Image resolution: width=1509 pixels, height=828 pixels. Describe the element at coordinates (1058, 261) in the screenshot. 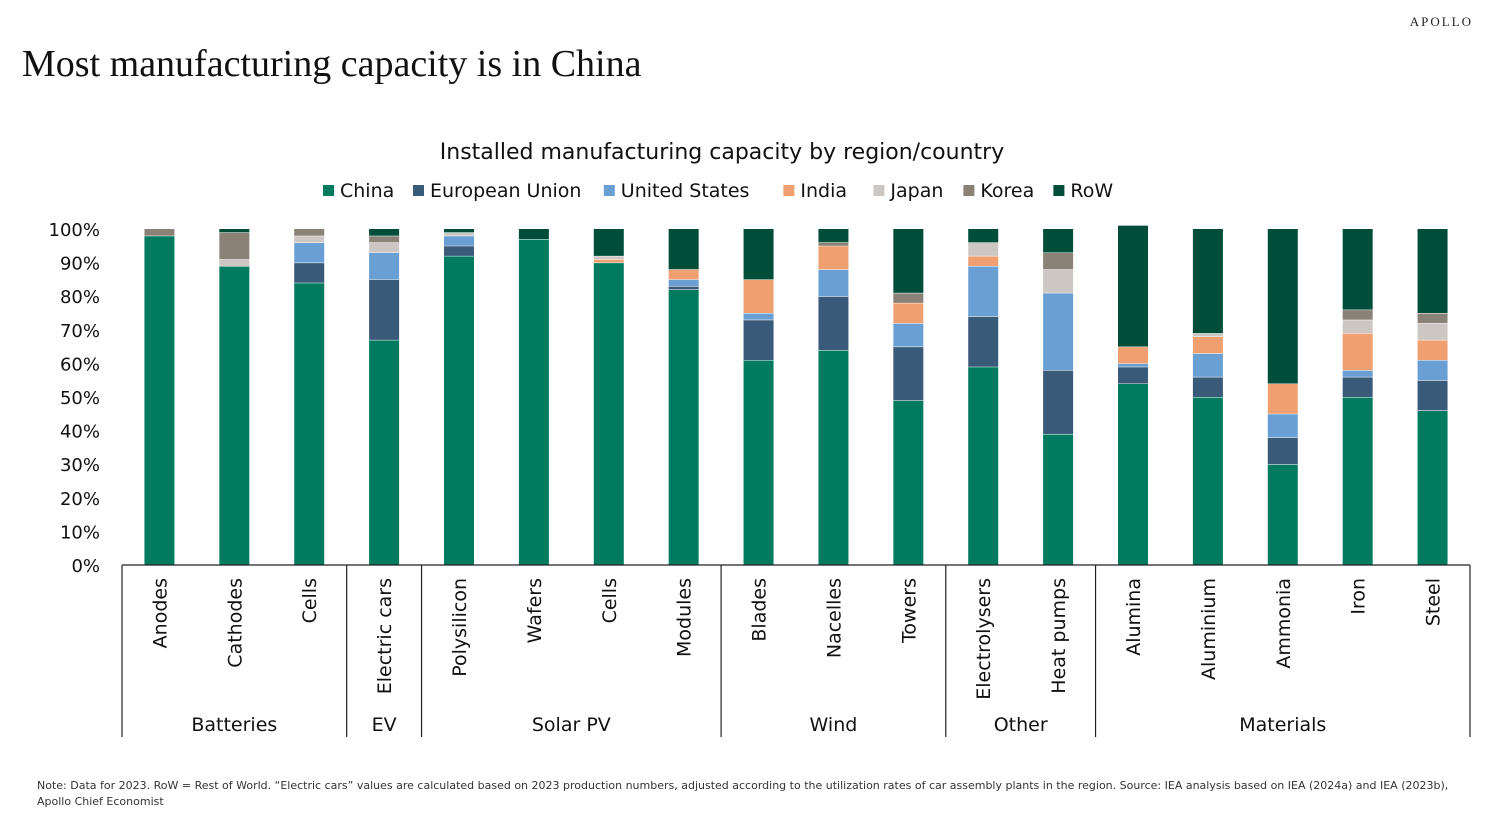

I see `bar-segment-korea-heat-pumps` at that location.